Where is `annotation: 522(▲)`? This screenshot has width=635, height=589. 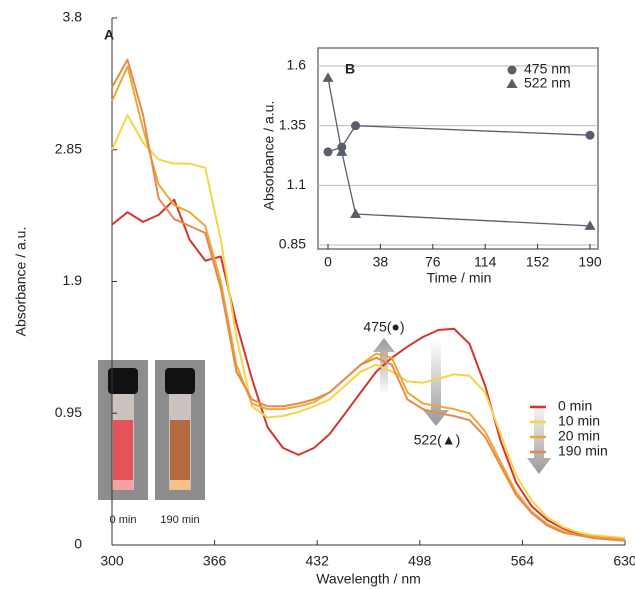 annotation: 522(▲) is located at coordinates (437, 440).